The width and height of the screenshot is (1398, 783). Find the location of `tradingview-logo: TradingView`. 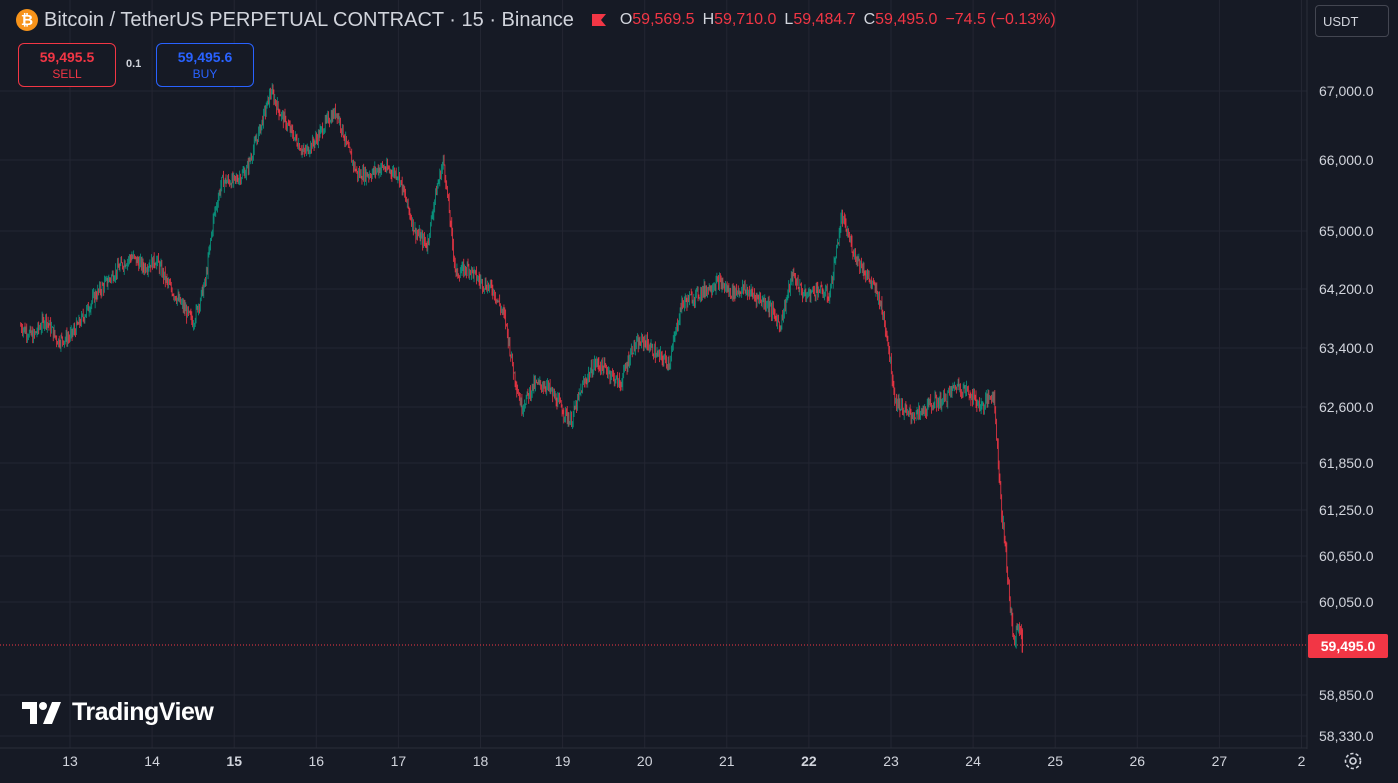

tradingview-logo: TradingView is located at coordinates (118, 712).